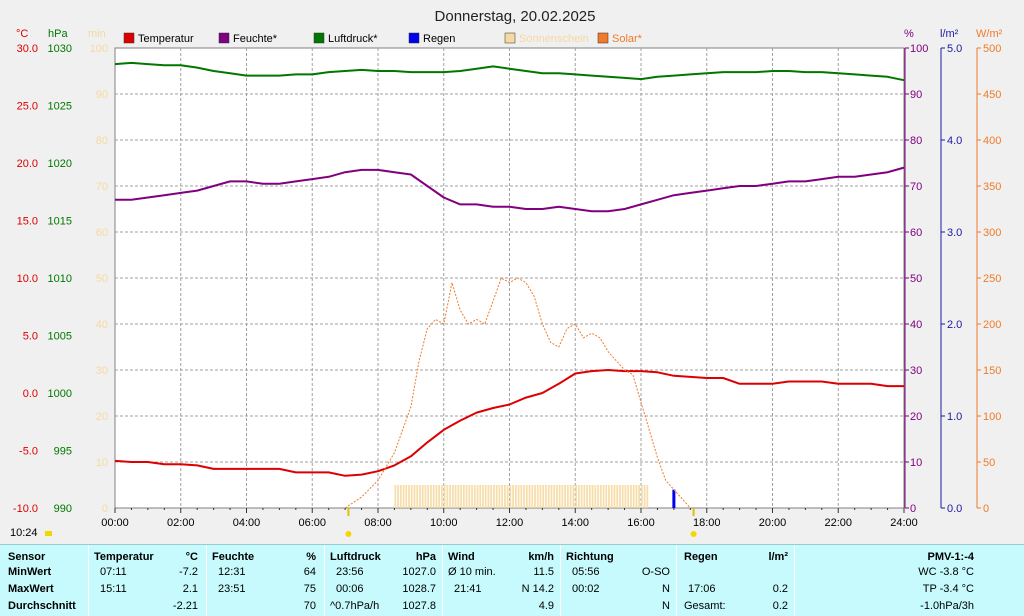 The height and width of the screenshot is (616, 1024). Describe the element at coordinates (509, 71) in the screenshot. I see `pressure-line` at that location.